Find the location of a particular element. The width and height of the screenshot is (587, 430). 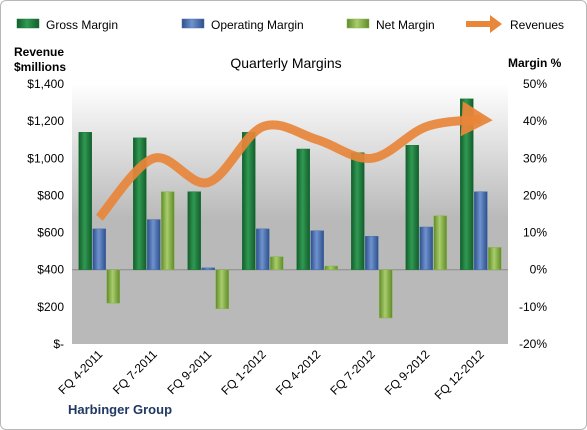

x-tick: FQ 4-2012 is located at coordinates (298, 372).